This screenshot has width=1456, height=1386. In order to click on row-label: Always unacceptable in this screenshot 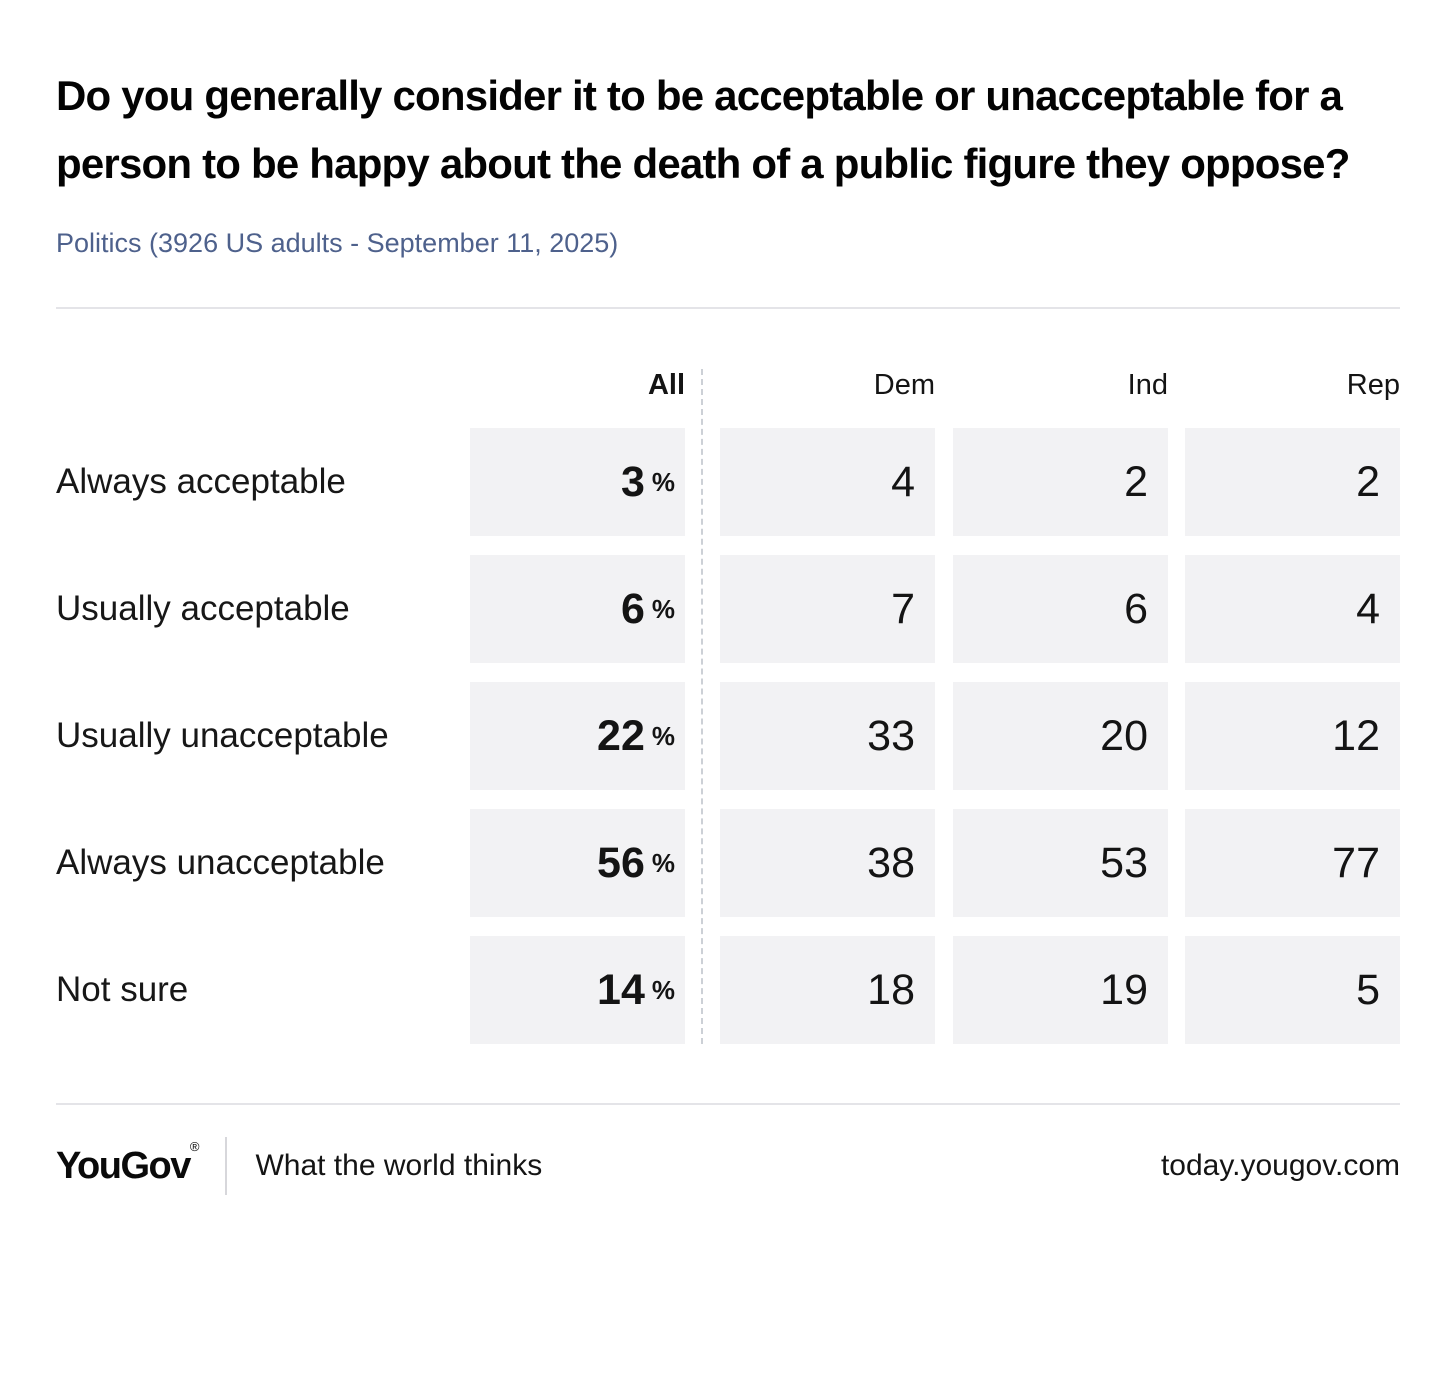, I will do `click(220, 862)`.